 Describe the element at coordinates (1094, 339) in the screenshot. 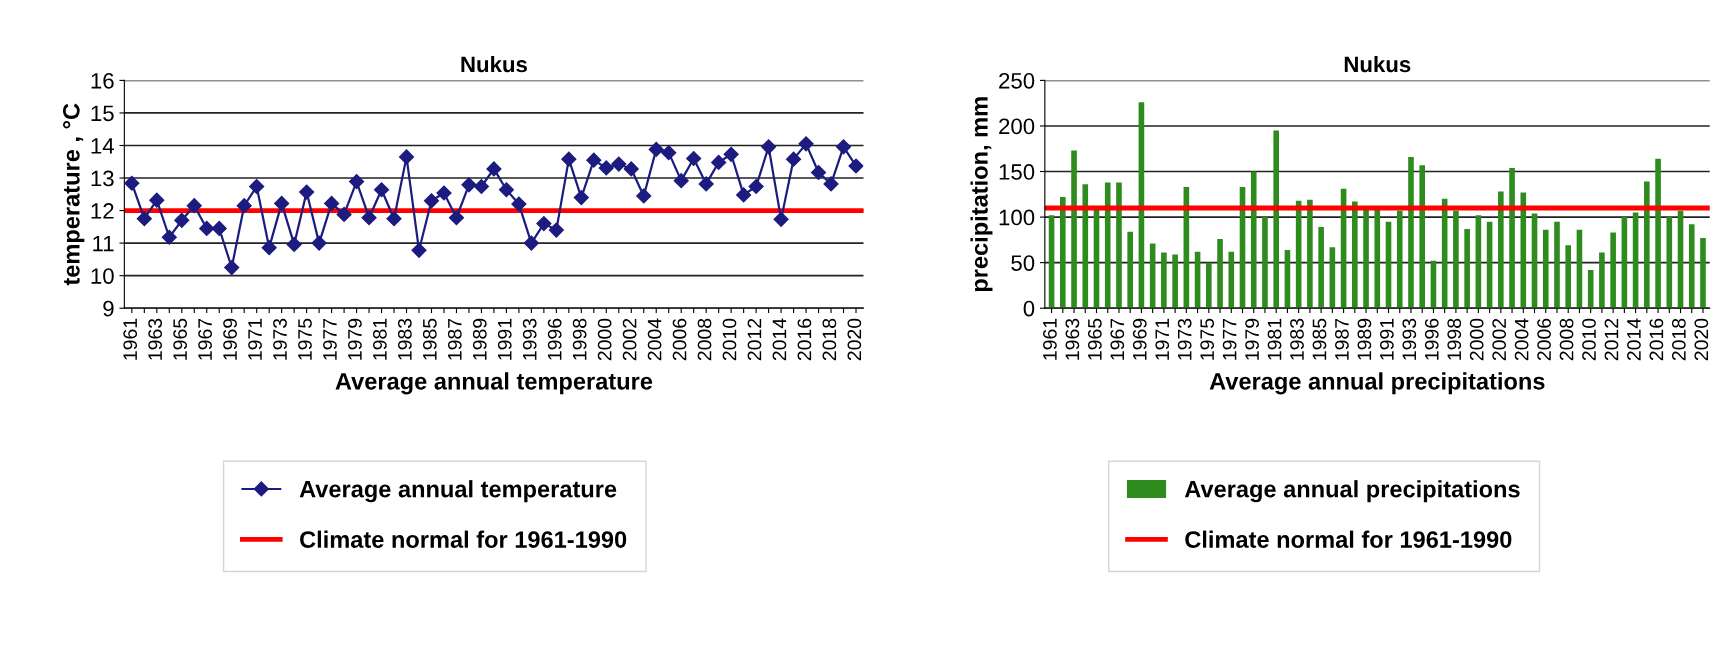

I see `x-tick-label: 1965` at that location.